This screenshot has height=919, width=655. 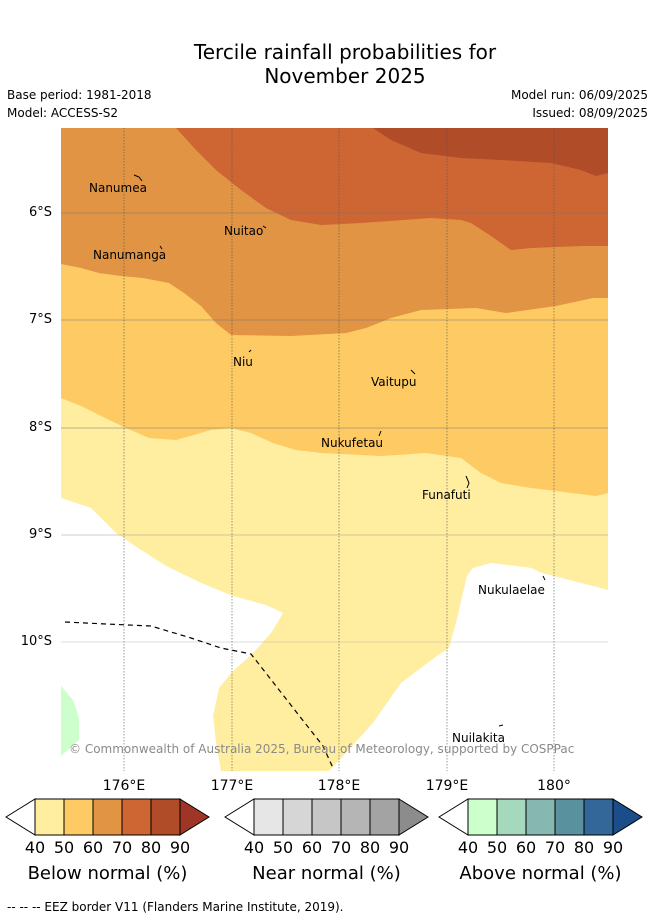 What do you see at coordinates (413, 372) in the screenshot?
I see `island-vaitupu-mark` at bounding box center [413, 372].